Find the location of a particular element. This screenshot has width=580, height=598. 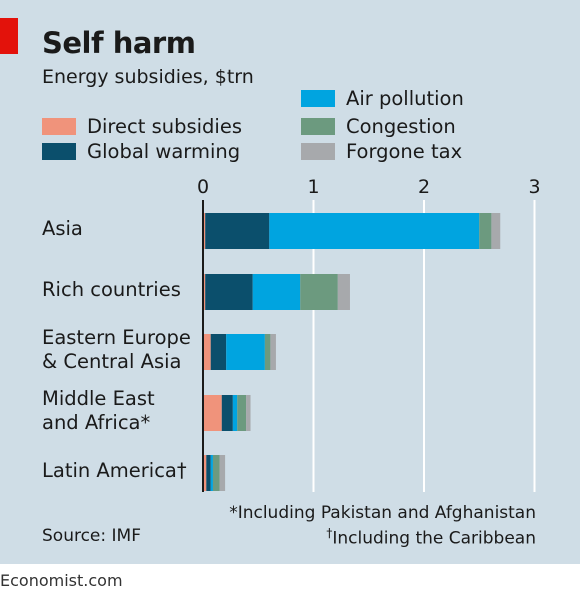

x-tick-label: 1 is located at coordinates (313, 187).